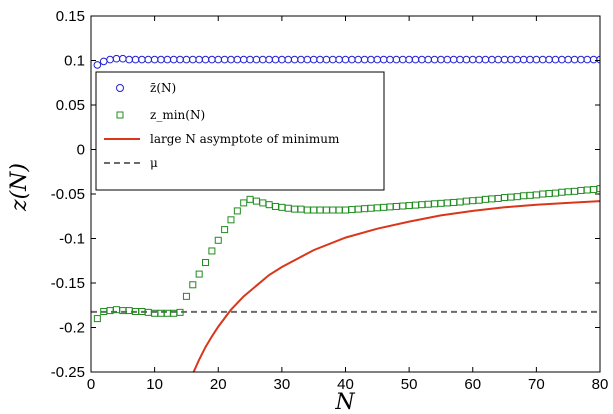 The image size is (613, 414). Describe the element at coordinates (70, 16) in the screenshot. I see `y-tick-label: 0.15` at that location.